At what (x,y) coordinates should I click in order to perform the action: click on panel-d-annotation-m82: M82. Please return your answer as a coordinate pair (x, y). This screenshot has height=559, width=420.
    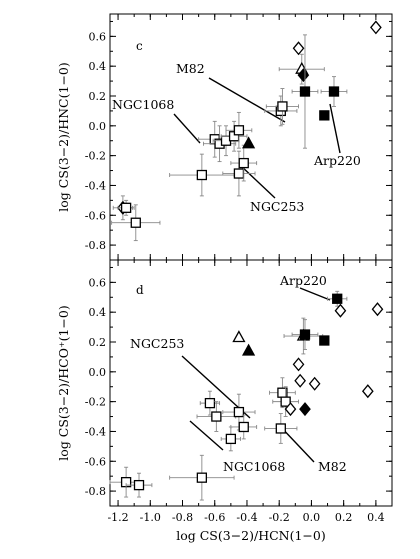
    Looking at the image, I should click on (332, 466).